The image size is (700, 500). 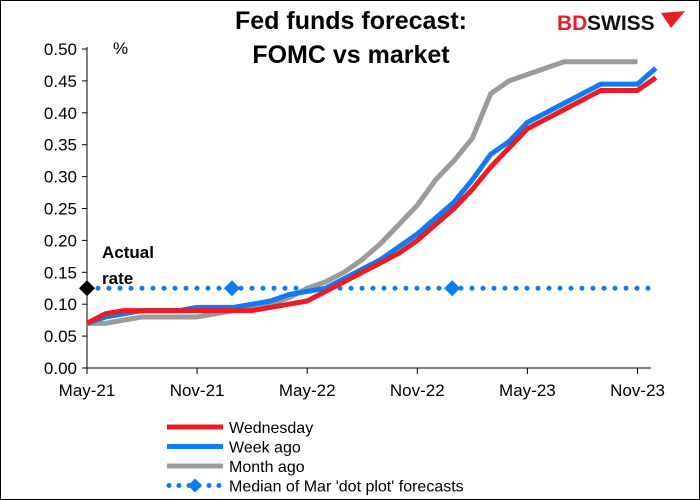 I want to click on actual-rate-label-1: Actual, so click(x=128, y=252).